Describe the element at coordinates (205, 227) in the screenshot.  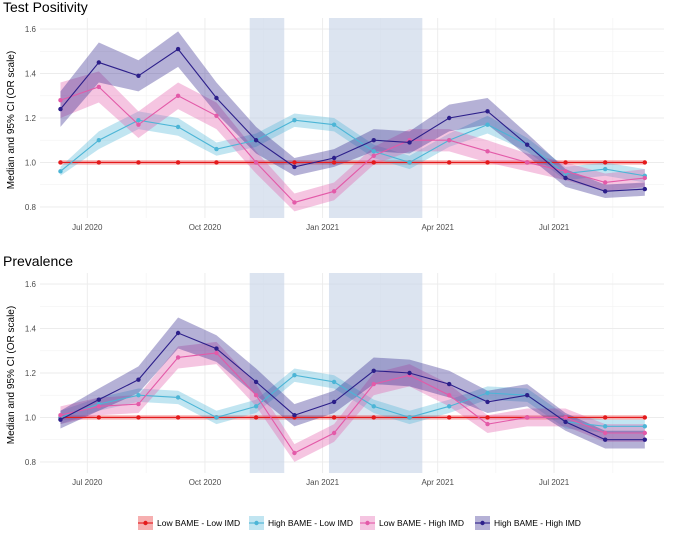
I see `x-tick-label: Oct 2020` at that location.